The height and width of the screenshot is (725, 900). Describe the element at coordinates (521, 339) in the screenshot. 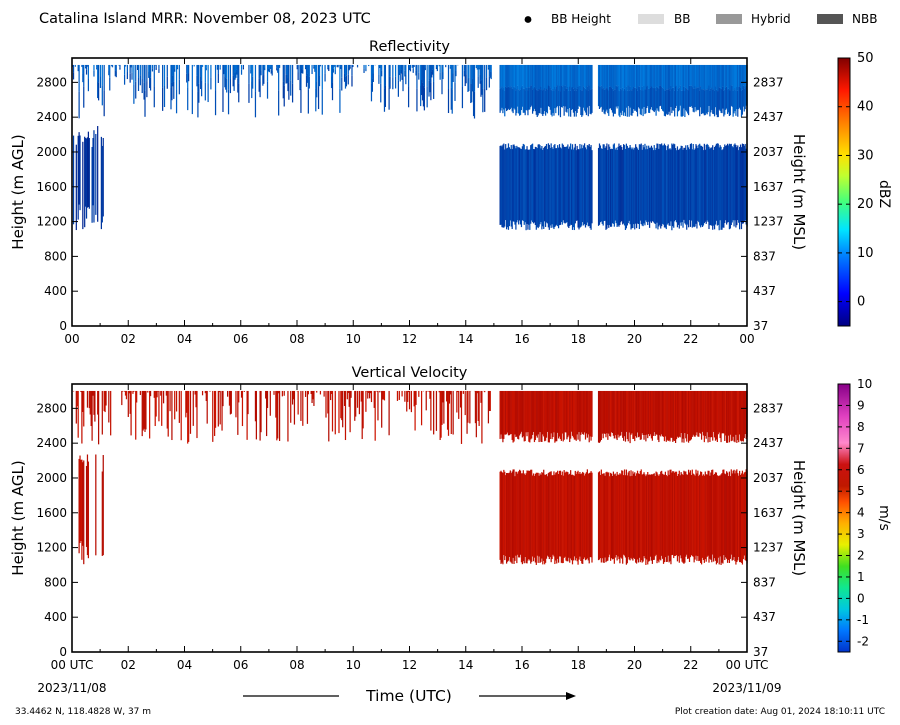

I see `x-tick-label: 16` at that location.